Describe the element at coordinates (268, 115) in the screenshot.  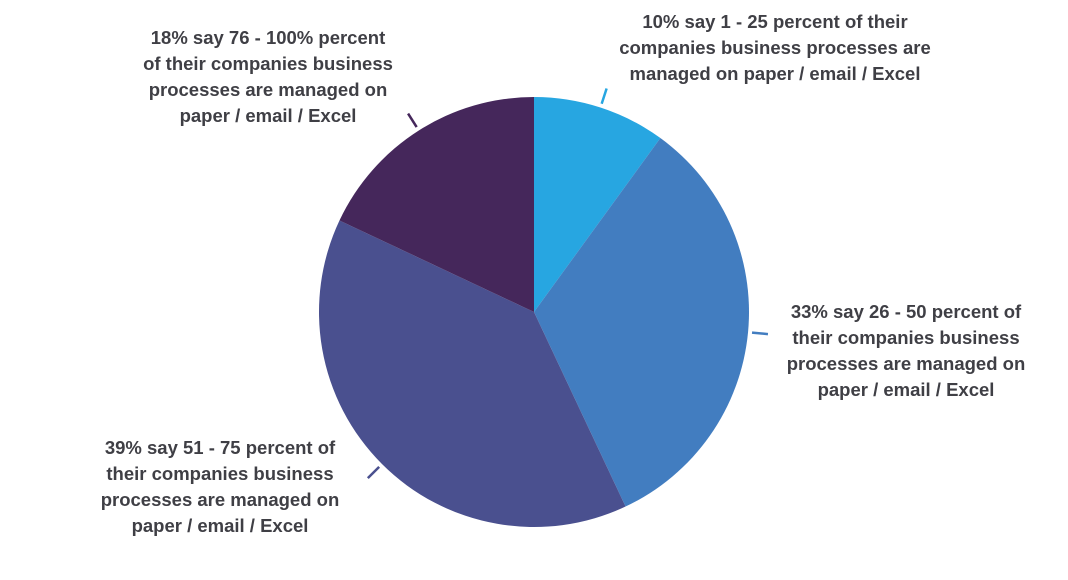
I see `data-label-4-line-4: paper / email / Excel` at that location.